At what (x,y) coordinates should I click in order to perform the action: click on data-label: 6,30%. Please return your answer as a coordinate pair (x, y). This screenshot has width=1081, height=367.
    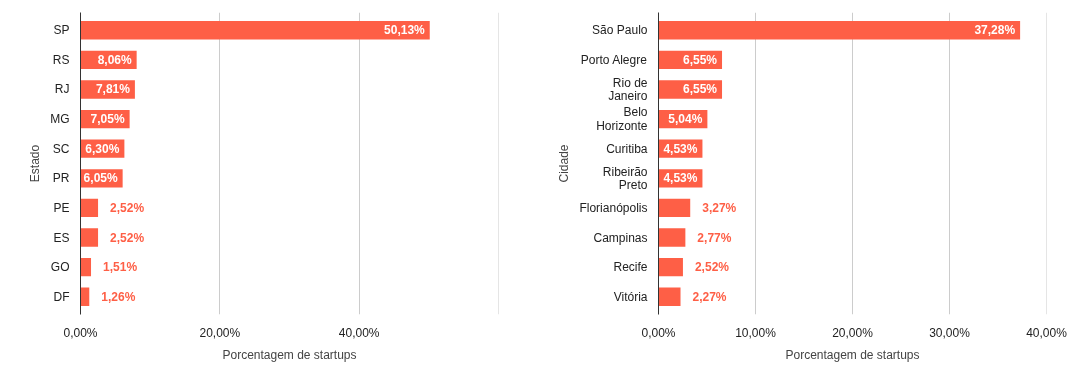
    Looking at the image, I should click on (102, 148).